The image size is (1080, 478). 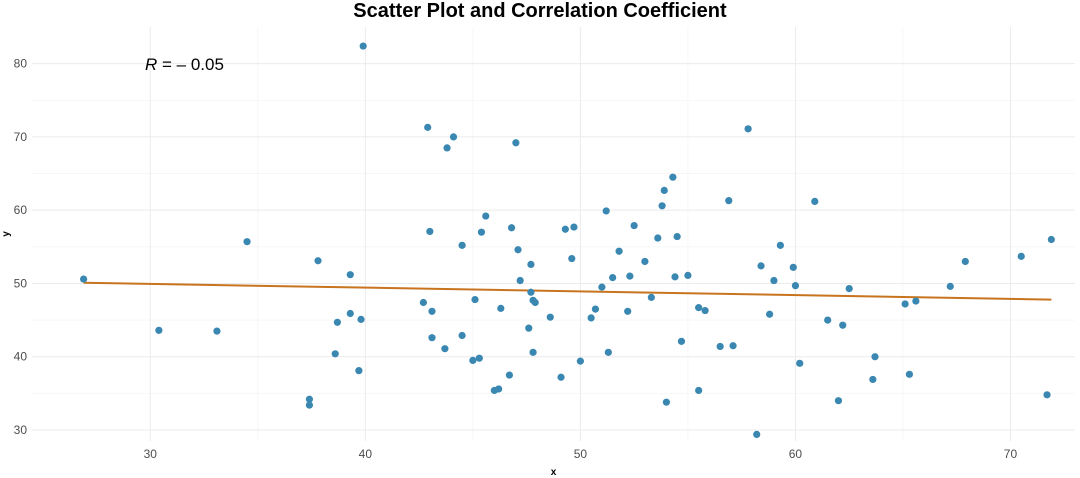 What do you see at coordinates (184, 64) in the screenshot?
I see `correlation-annotation: R = – 0.05` at bounding box center [184, 64].